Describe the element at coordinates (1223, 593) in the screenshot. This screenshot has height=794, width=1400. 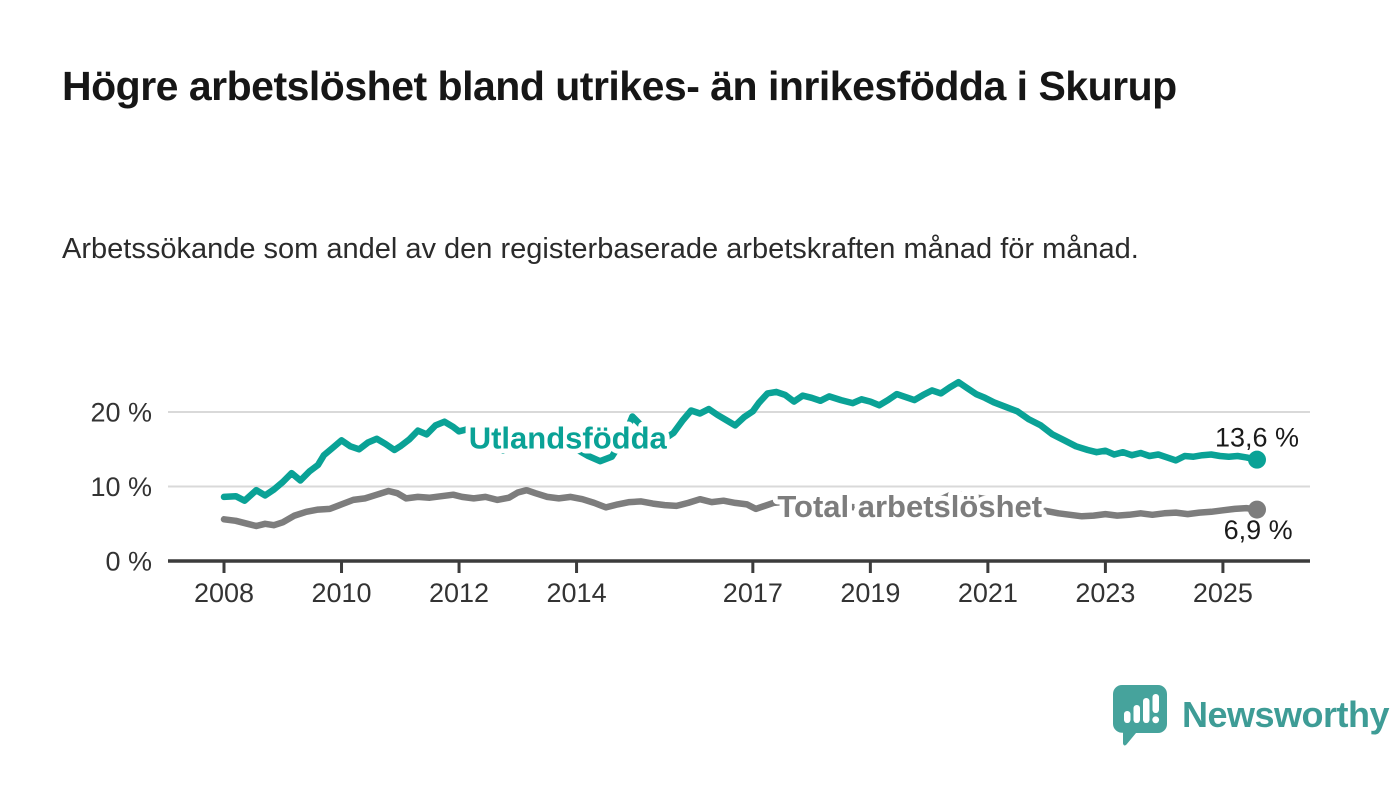
I see `x-tick-label: 2025` at that location.